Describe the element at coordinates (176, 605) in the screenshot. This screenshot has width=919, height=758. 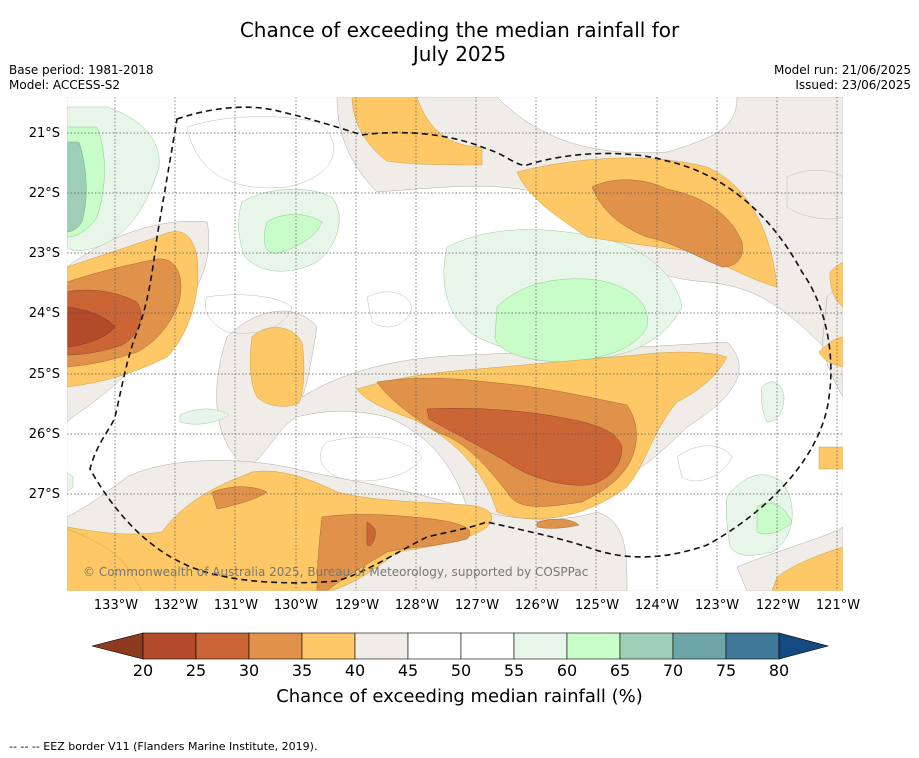
I see `lon-label-132: 132°W` at that location.